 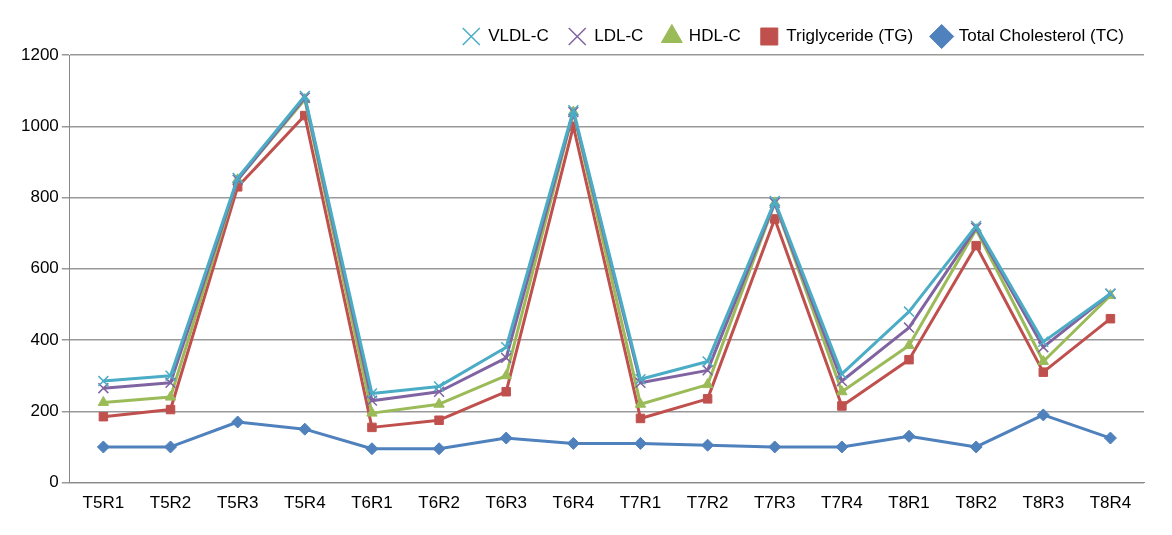 I want to click on x-tick-label: T5R2, so click(x=170, y=503).